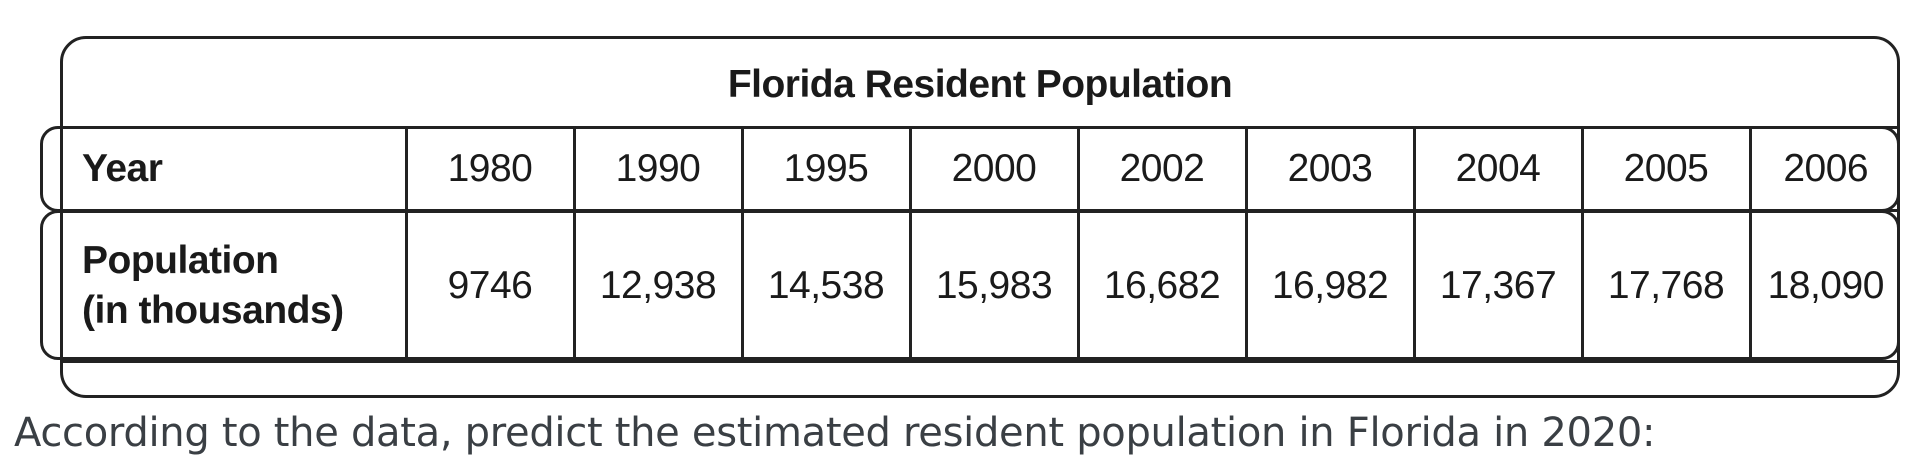 The image size is (1932, 464). What do you see at coordinates (213, 310) in the screenshot?
I see `population-header-line2: (in thousands)` at bounding box center [213, 310].